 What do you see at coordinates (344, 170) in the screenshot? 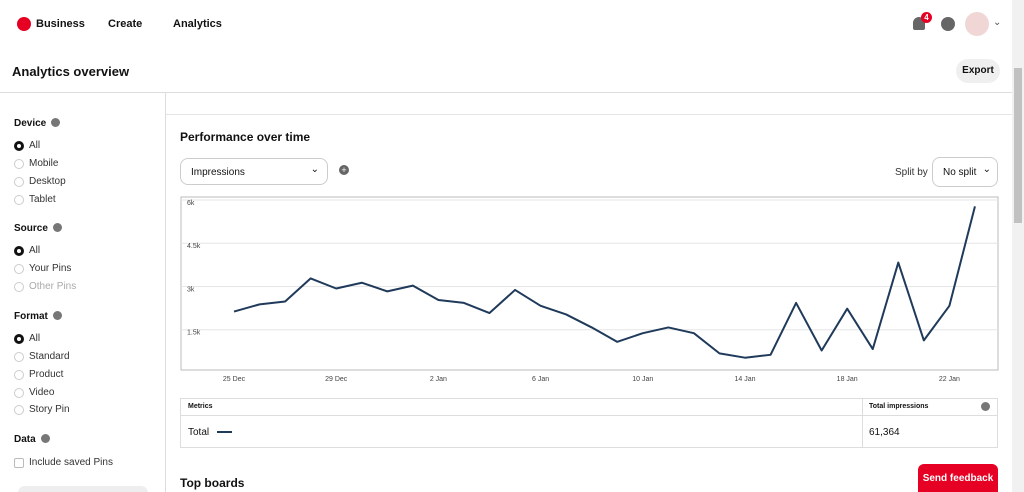
I see `add-metric: +` at bounding box center [344, 170].